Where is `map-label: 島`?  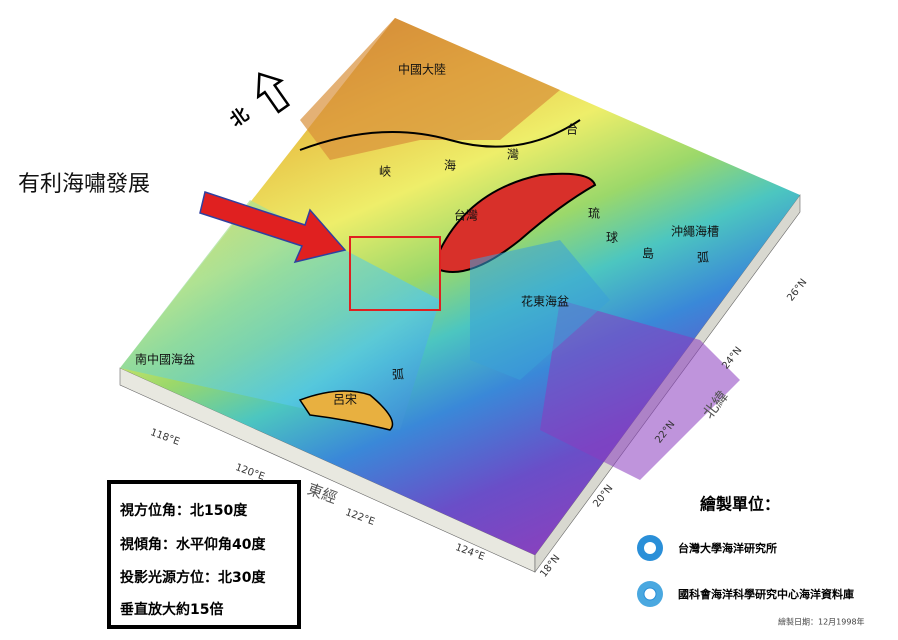
map-label: 島 is located at coordinates (648, 253).